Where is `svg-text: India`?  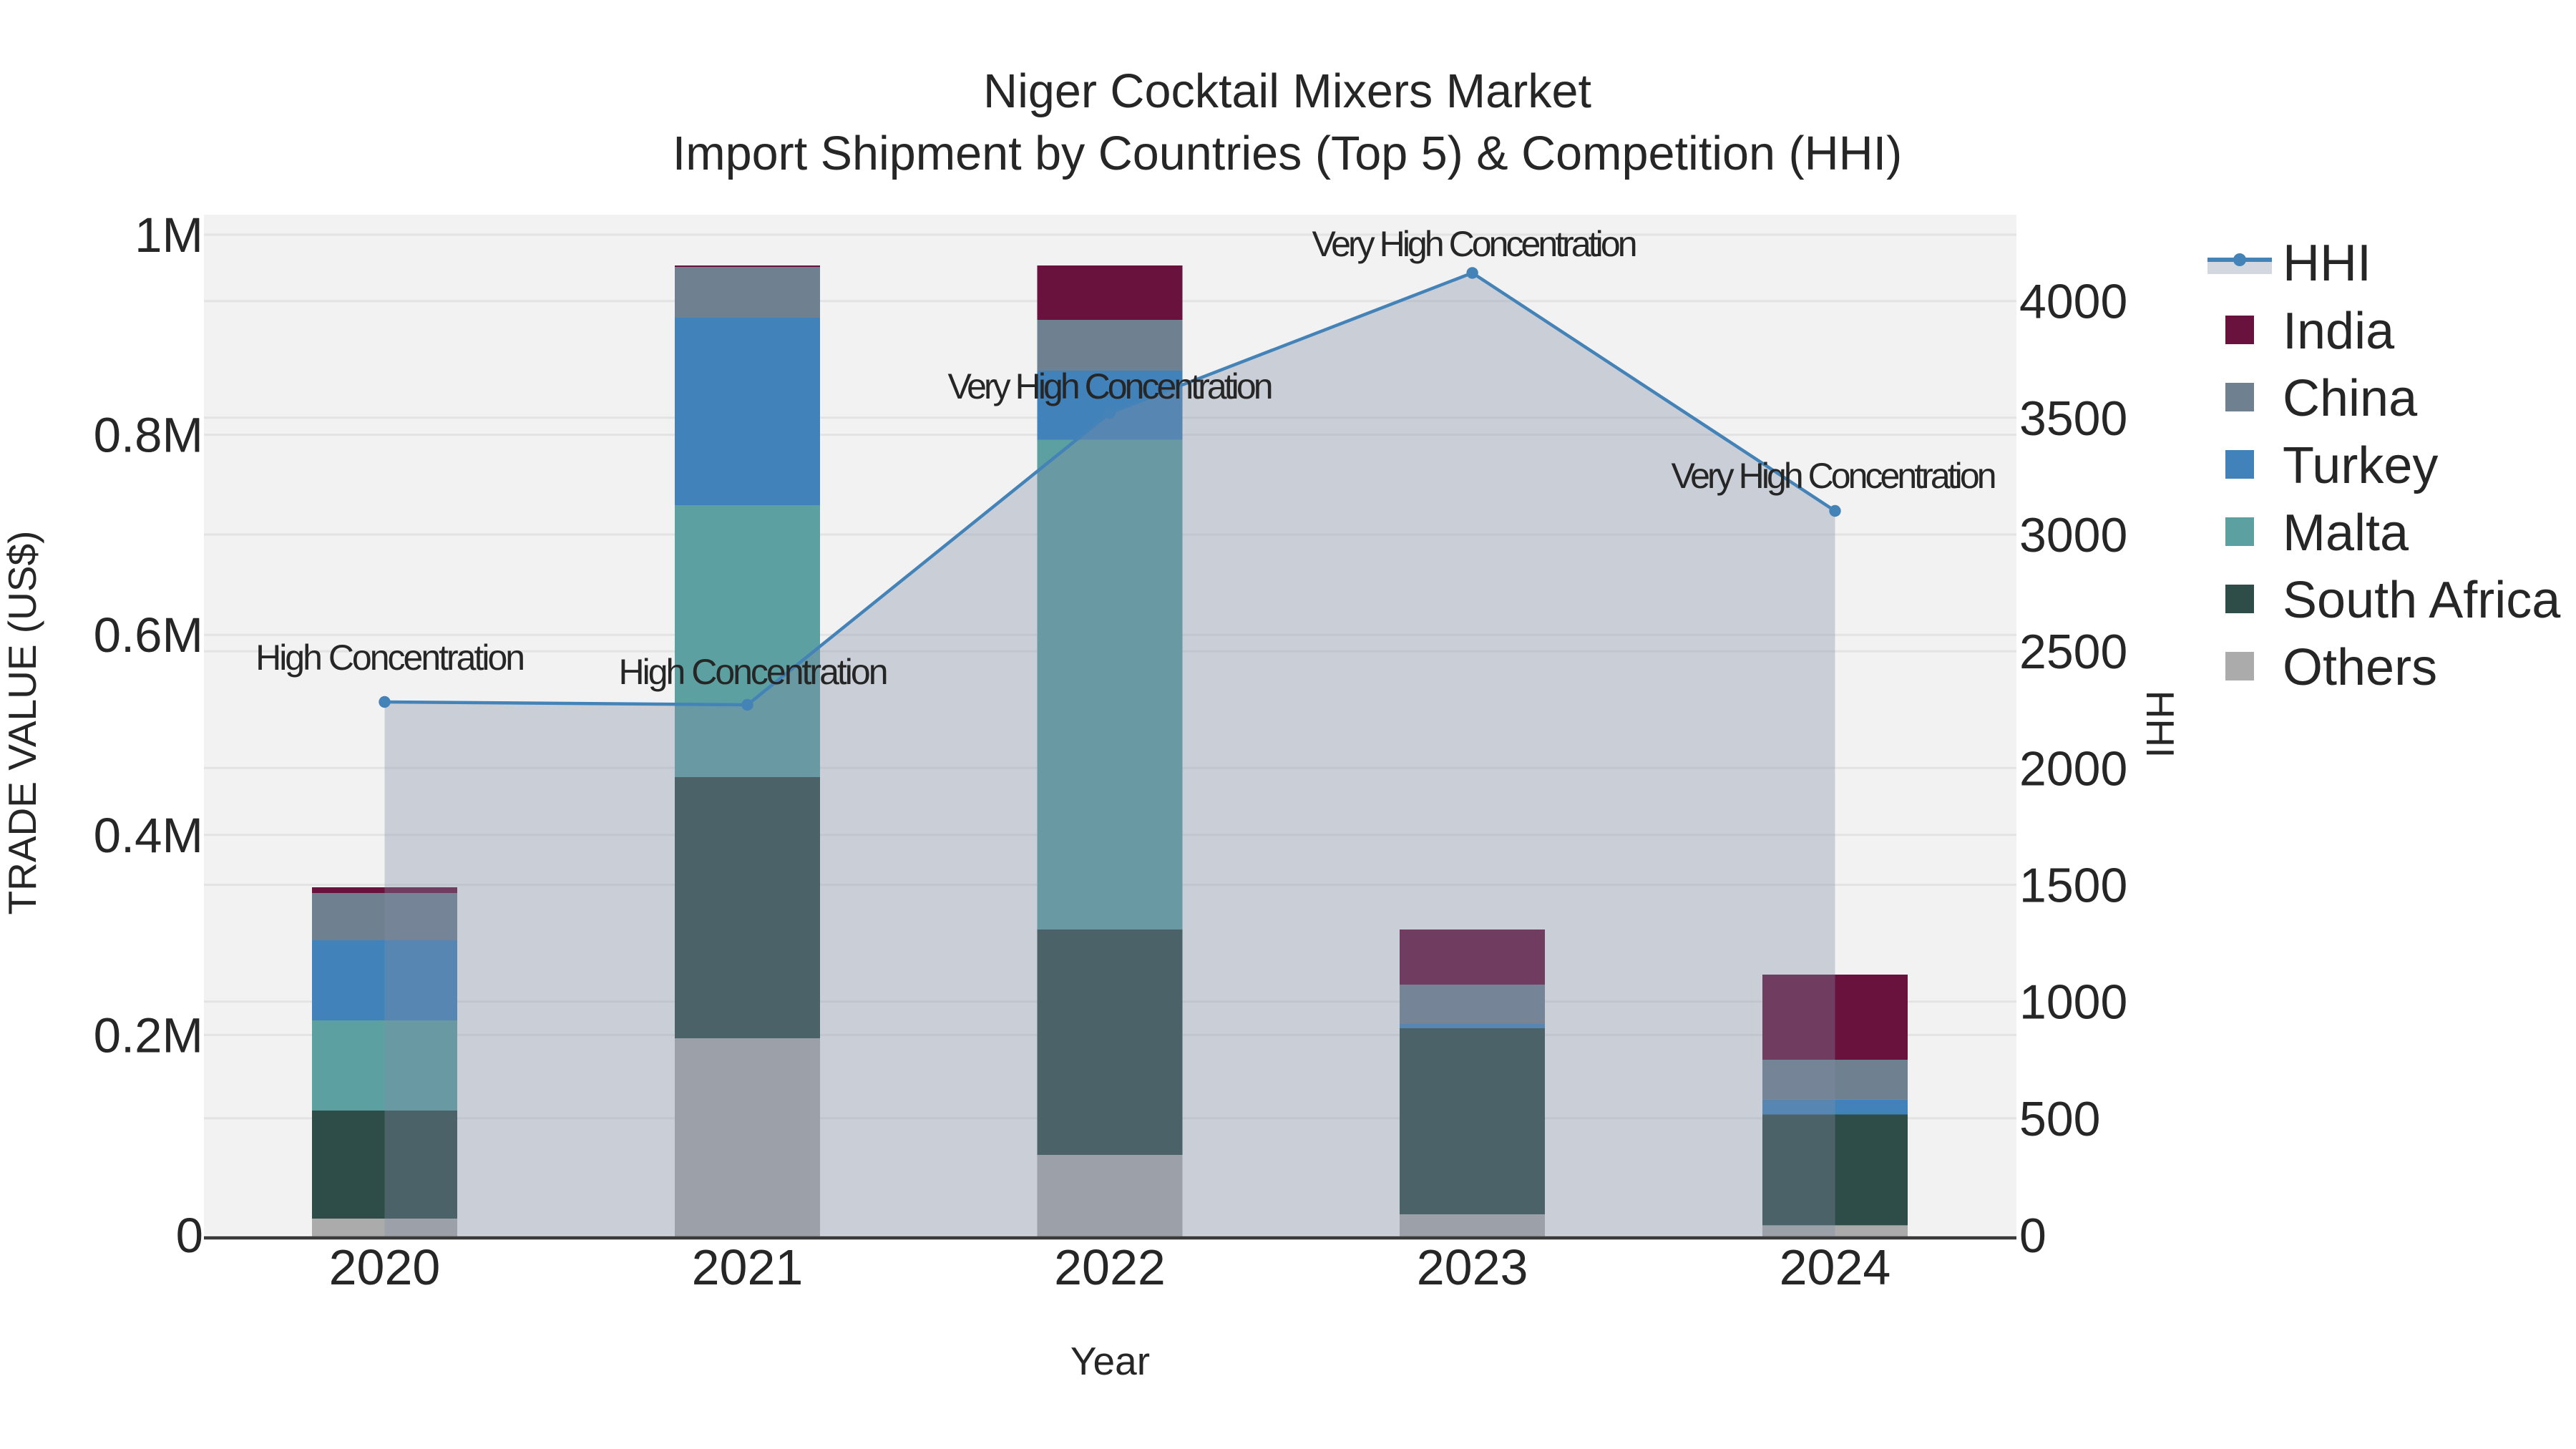 svg-text: India is located at coordinates (2339, 331).